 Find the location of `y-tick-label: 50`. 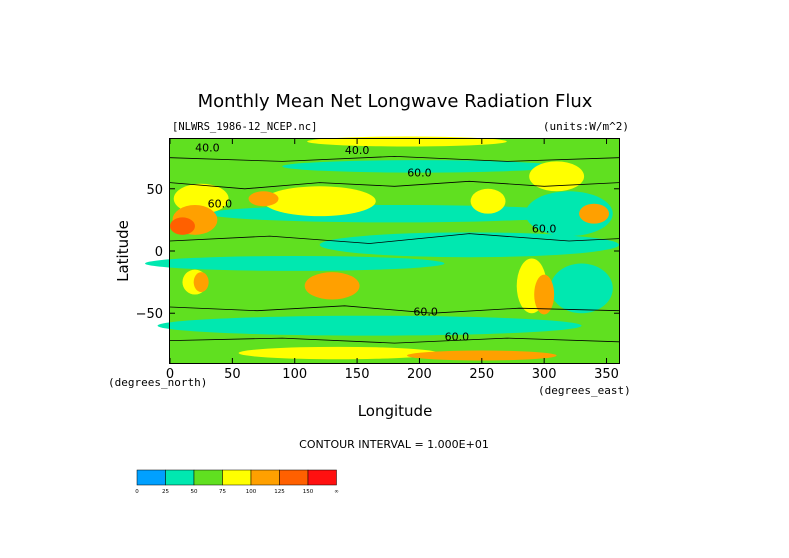

y-tick-label: 50 is located at coordinates (154, 190).